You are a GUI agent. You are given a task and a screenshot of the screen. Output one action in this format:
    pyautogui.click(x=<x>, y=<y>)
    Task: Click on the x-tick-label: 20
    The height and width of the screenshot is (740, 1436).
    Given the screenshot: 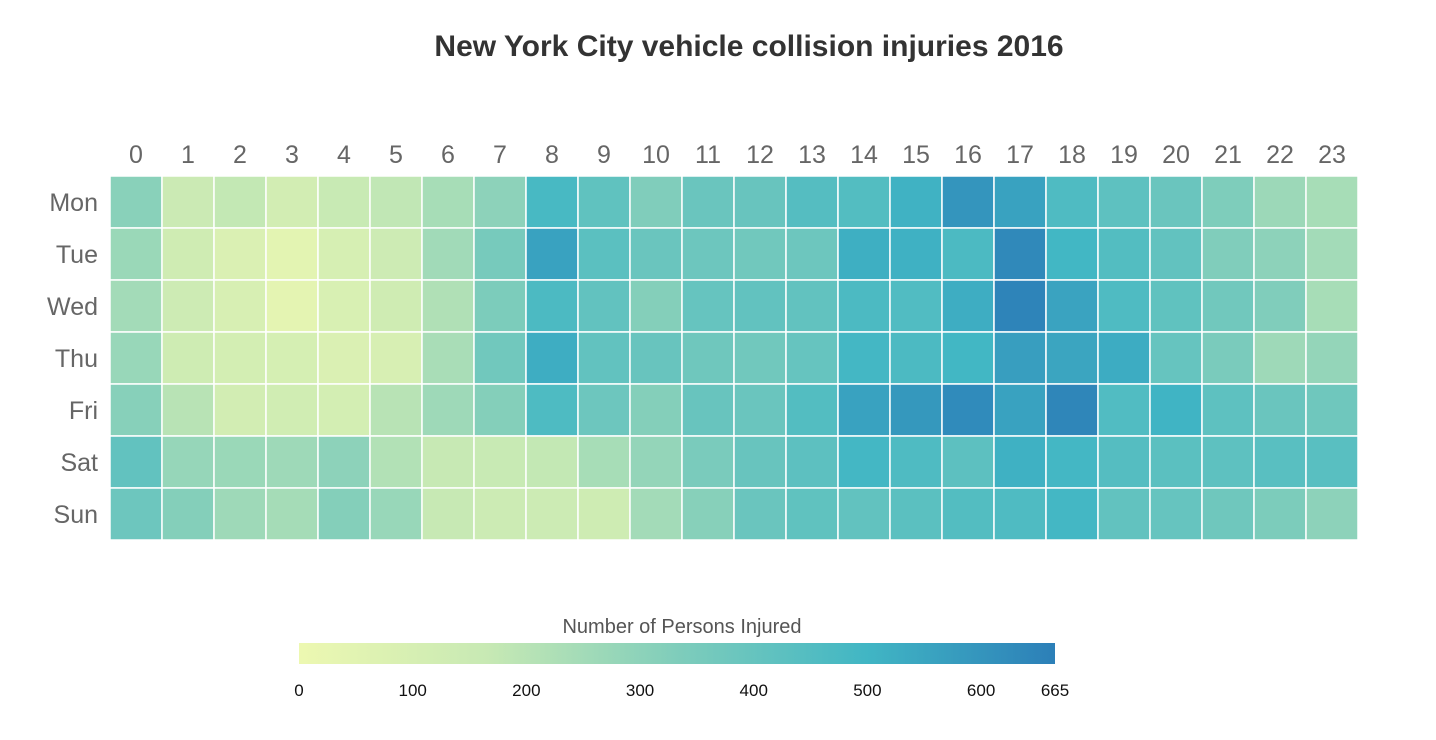 What is the action you would take?
    pyautogui.click(x=1176, y=155)
    